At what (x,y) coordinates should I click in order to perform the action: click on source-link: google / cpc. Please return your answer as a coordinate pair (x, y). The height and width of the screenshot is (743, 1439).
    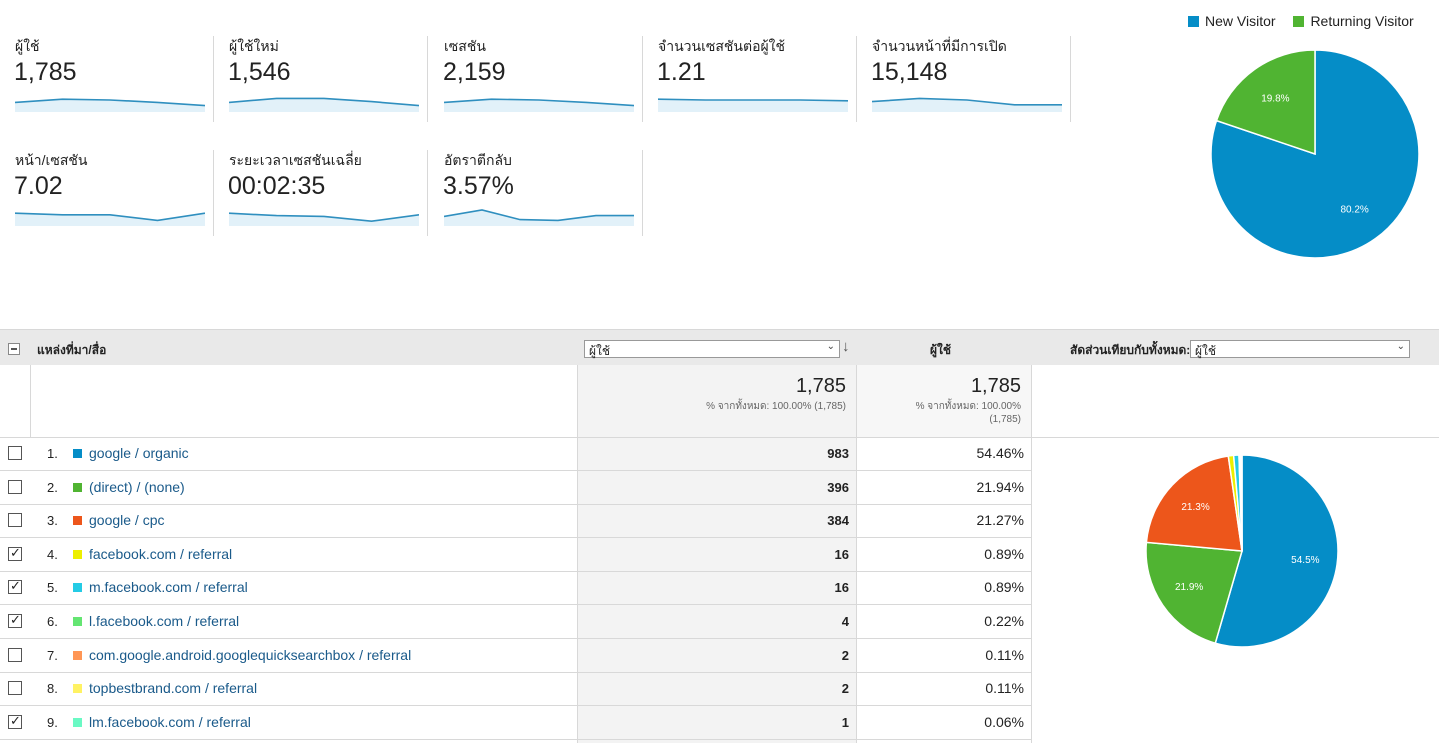
    Looking at the image, I should click on (127, 520).